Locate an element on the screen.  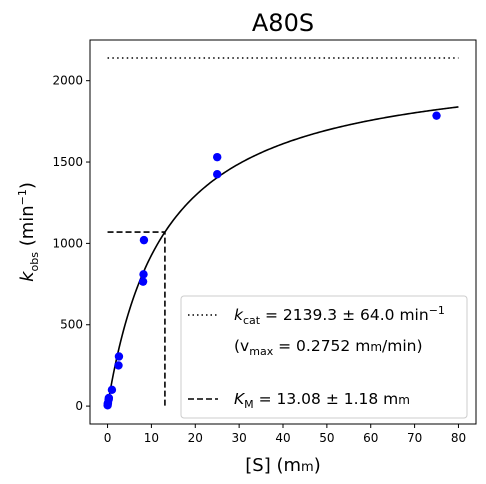
legend-km-k: K is located at coordinates (240, 399).